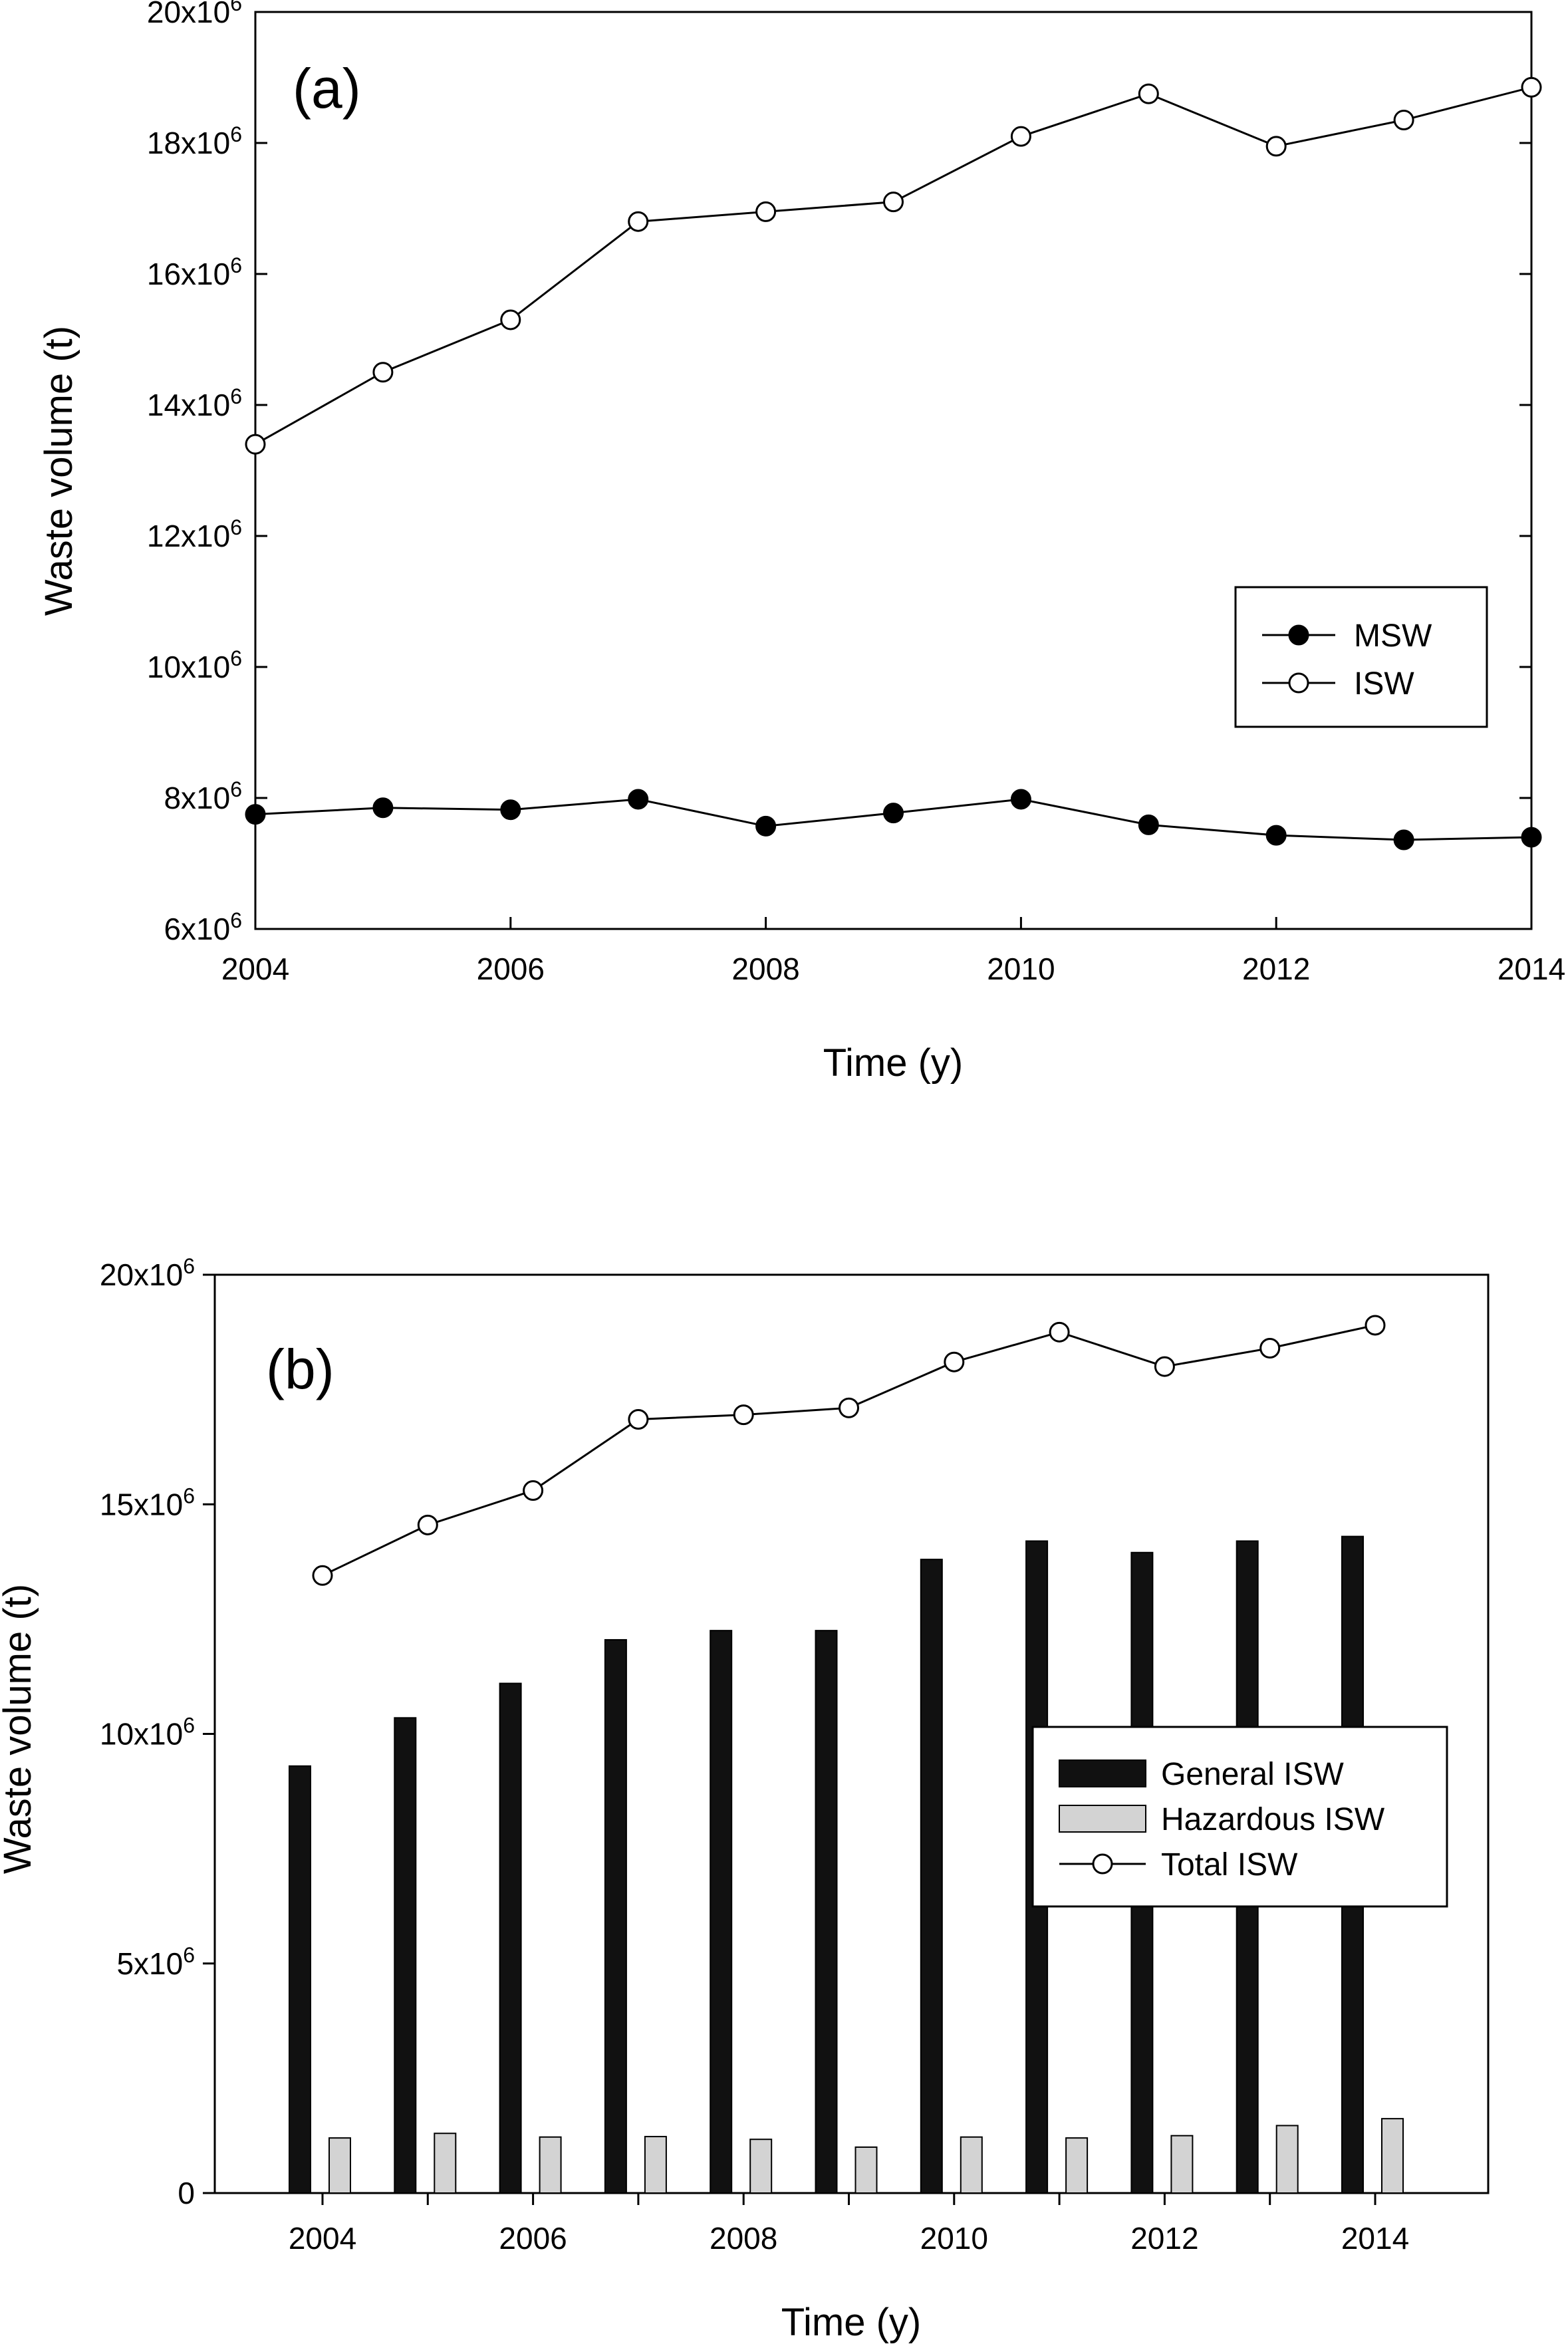  Describe the element at coordinates (141, 1504) in the screenshot. I see `y-tick-label-base: 15x10` at that location.